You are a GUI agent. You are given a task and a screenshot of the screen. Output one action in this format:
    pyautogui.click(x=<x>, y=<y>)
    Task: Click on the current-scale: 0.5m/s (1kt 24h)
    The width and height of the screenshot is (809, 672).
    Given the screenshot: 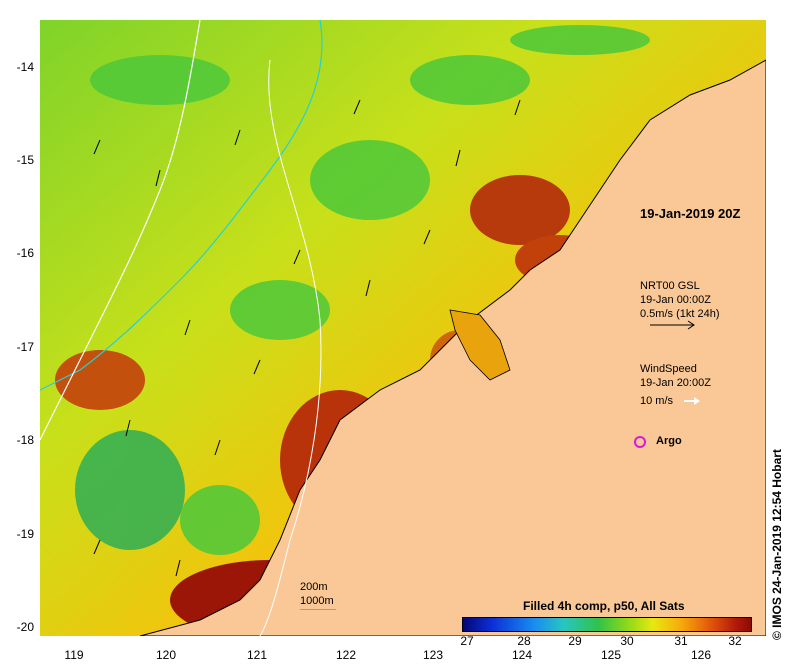 What is the action you would take?
    pyautogui.click(x=680, y=314)
    